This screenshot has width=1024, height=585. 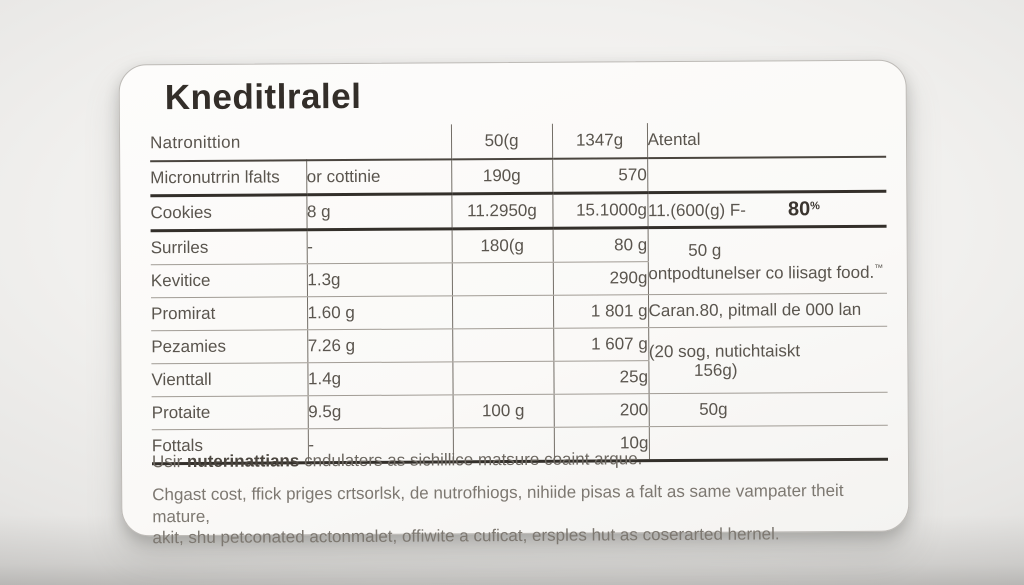 What do you see at coordinates (767, 260) in the screenshot?
I see `cell-note: 50 g ontpodtunelser co liisagt food.™` at bounding box center [767, 260].